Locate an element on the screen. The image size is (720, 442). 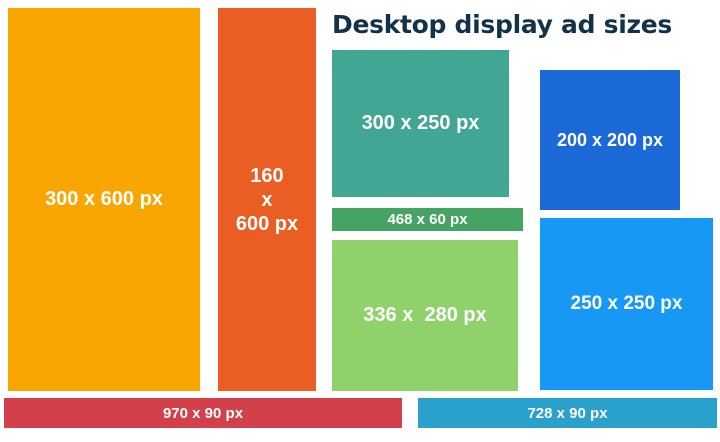
ad-336x280-label: 336 x 280 px is located at coordinates (425, 315).